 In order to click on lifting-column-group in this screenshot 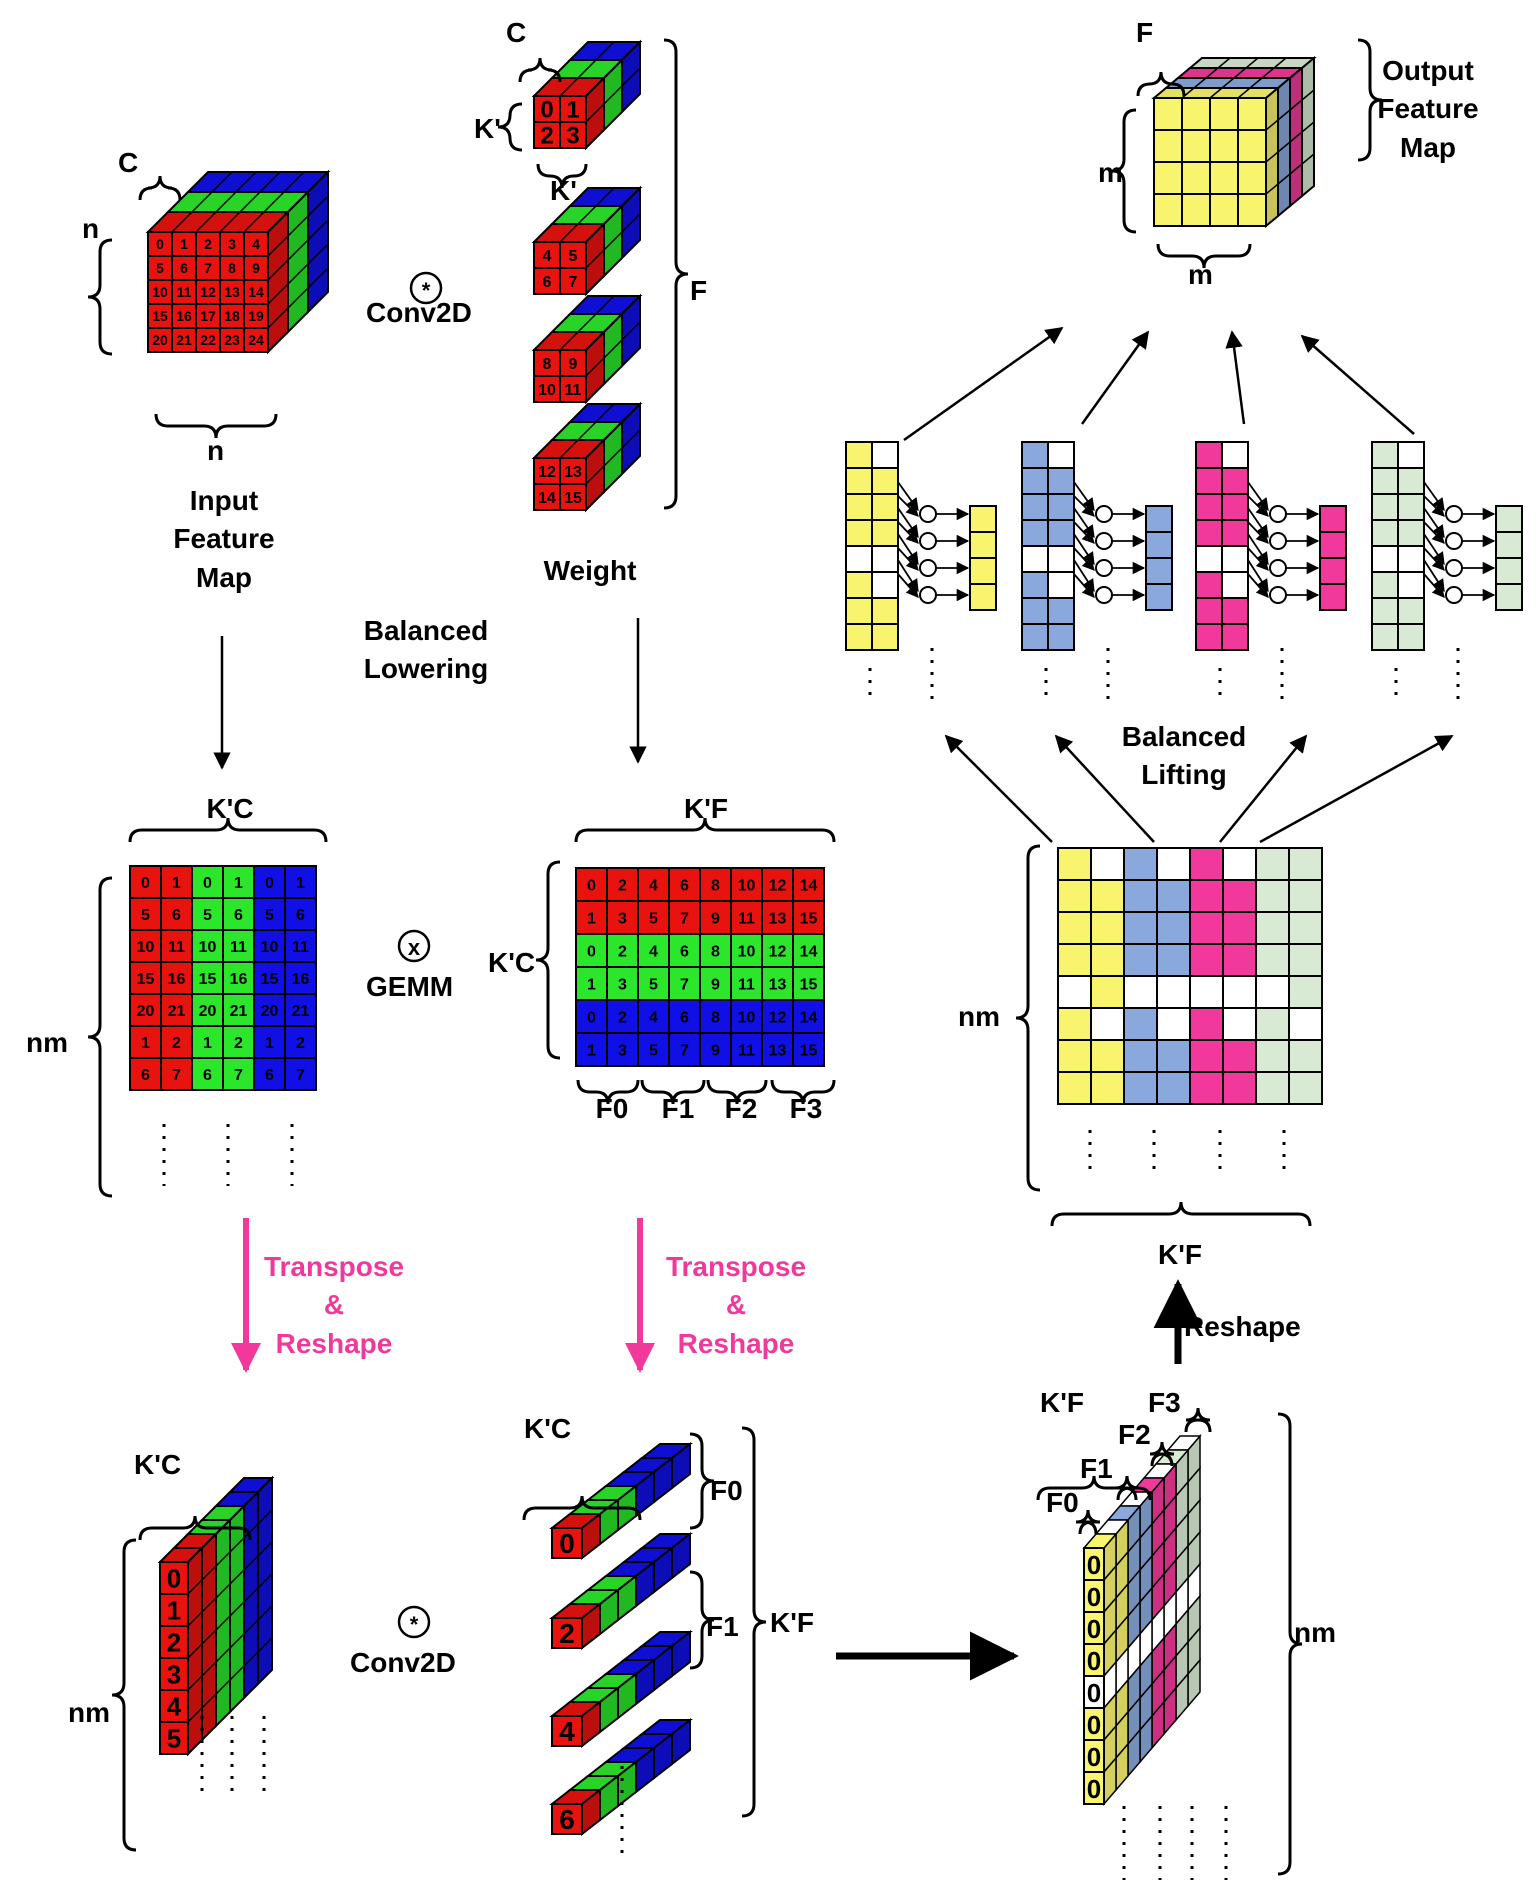, I will do `click(1097, 546)`.